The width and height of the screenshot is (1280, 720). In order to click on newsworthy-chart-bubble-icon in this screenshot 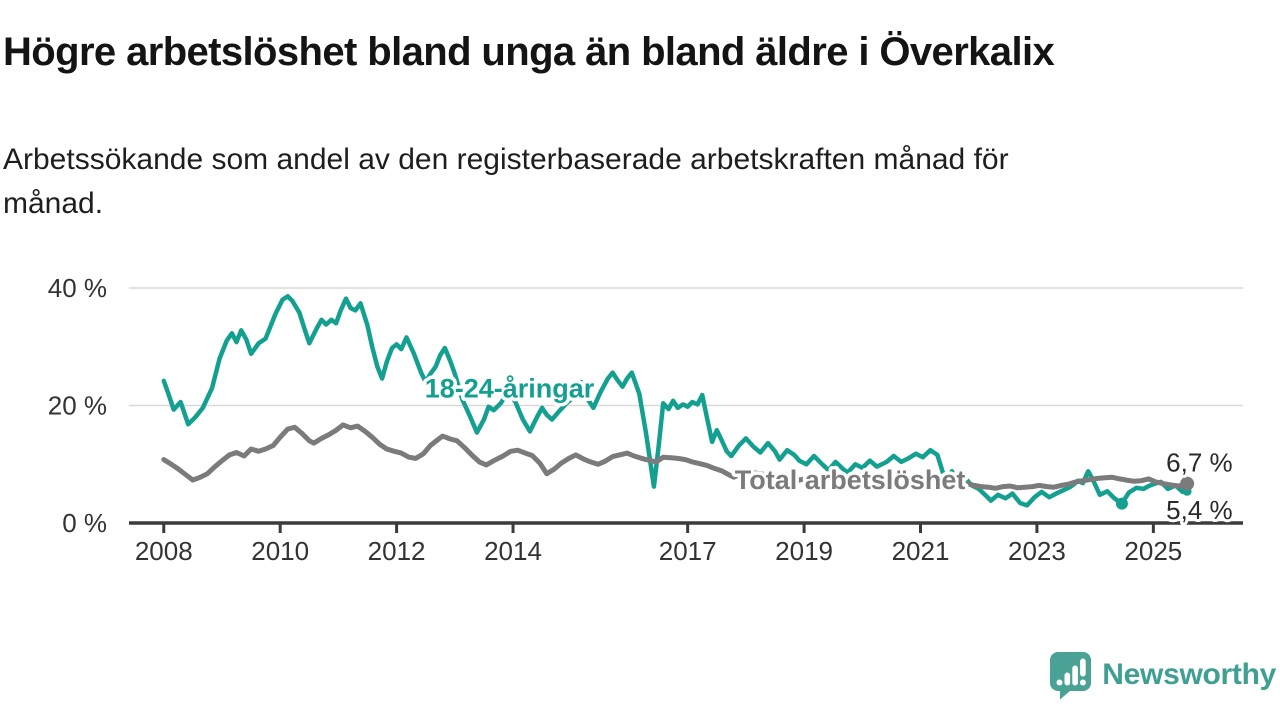, I will do `click(1071, 676)`.